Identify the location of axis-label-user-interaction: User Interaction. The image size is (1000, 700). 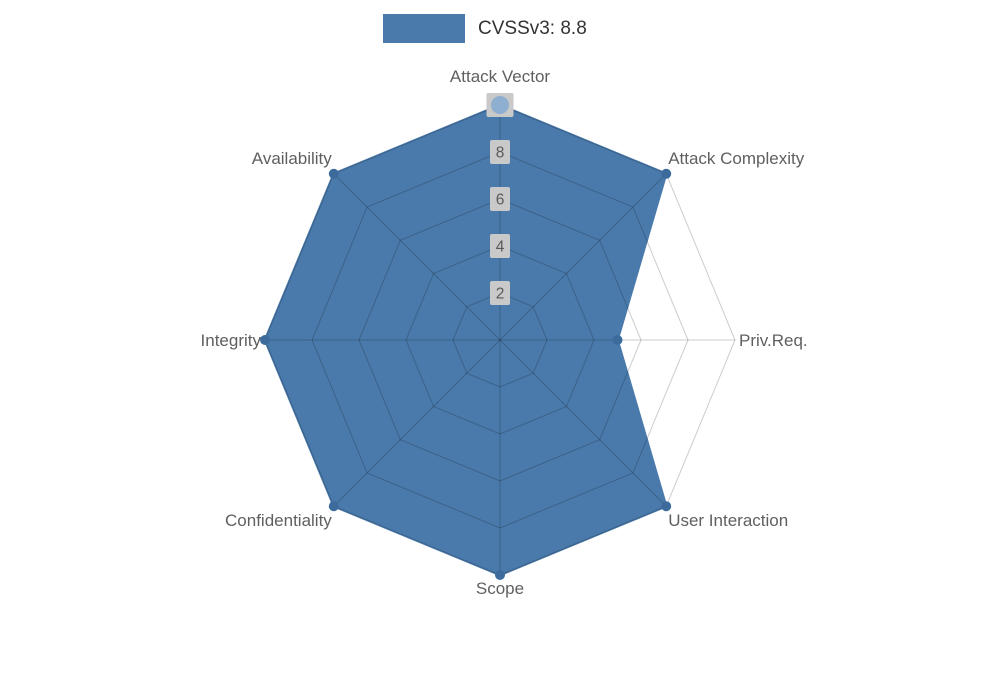
(728, 520).